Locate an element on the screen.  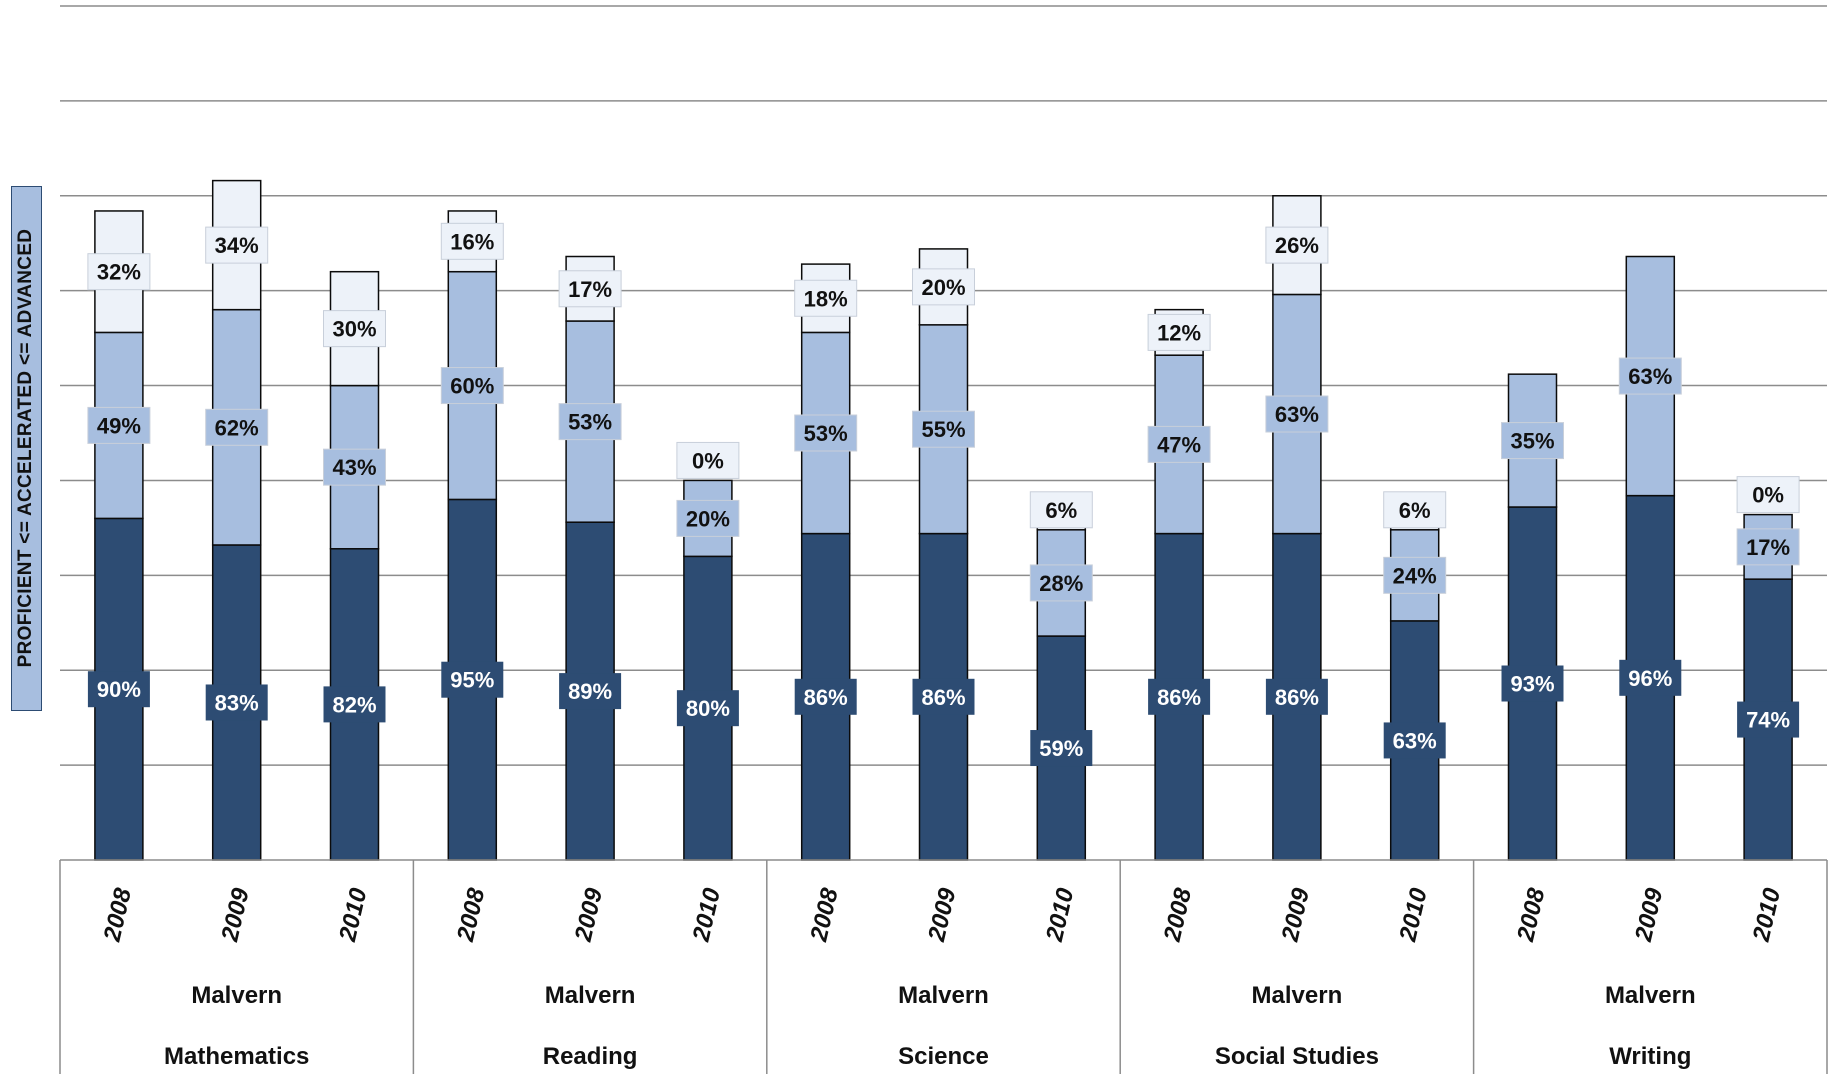
data-label: 16% is located at coordinates (472, 241).